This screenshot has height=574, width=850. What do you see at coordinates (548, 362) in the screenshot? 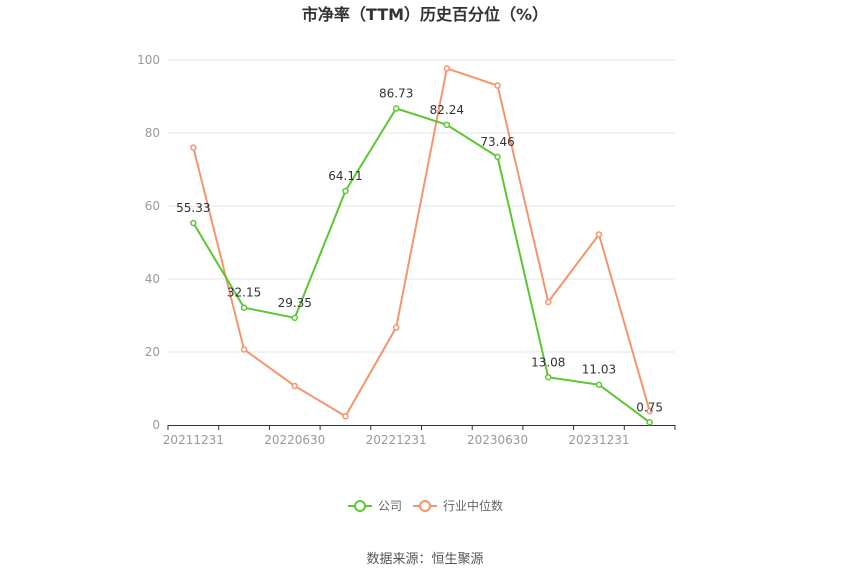
I see `data-label: 13.08` at bounding box center [548, 362].